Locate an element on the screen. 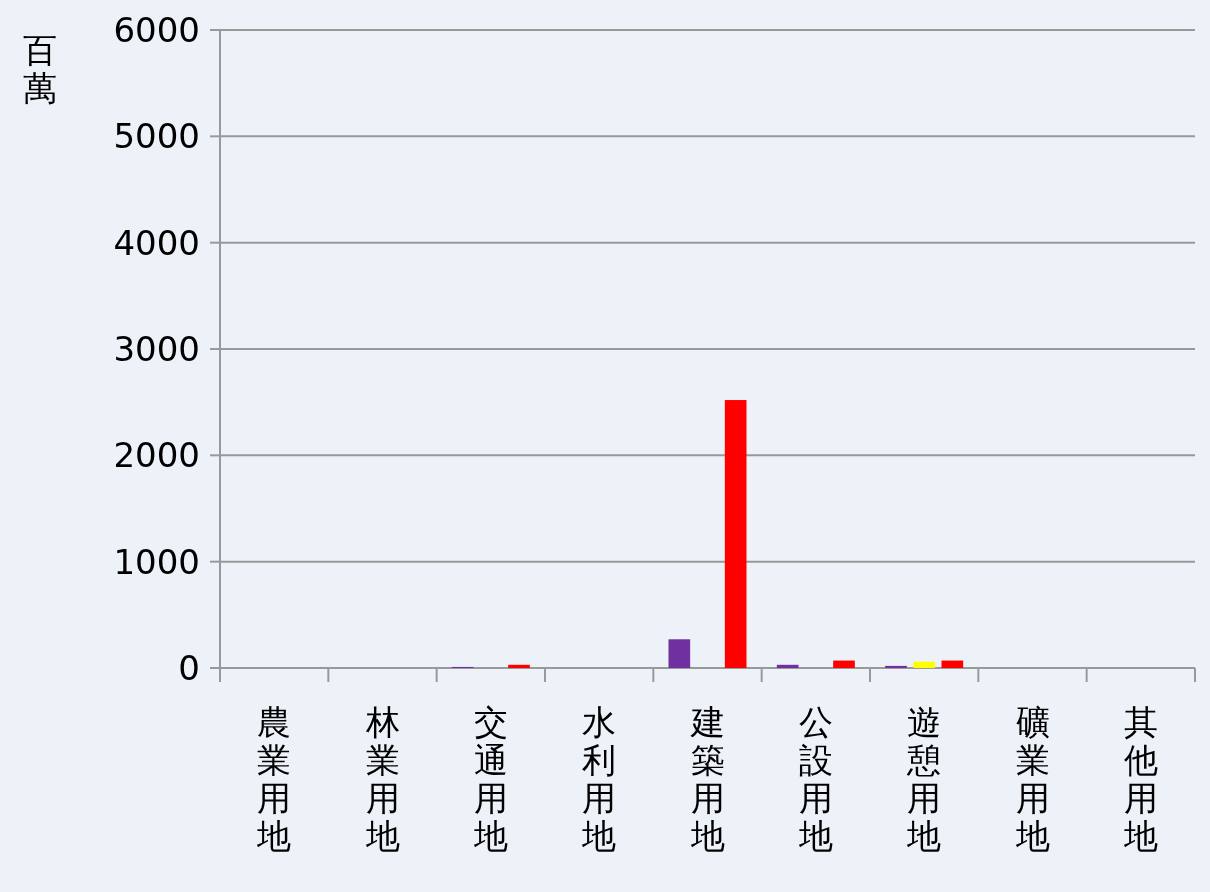 The height and width of the screenshot is (892, 1210). y-tick-label: 4000 is located at coordinates (156, 242).